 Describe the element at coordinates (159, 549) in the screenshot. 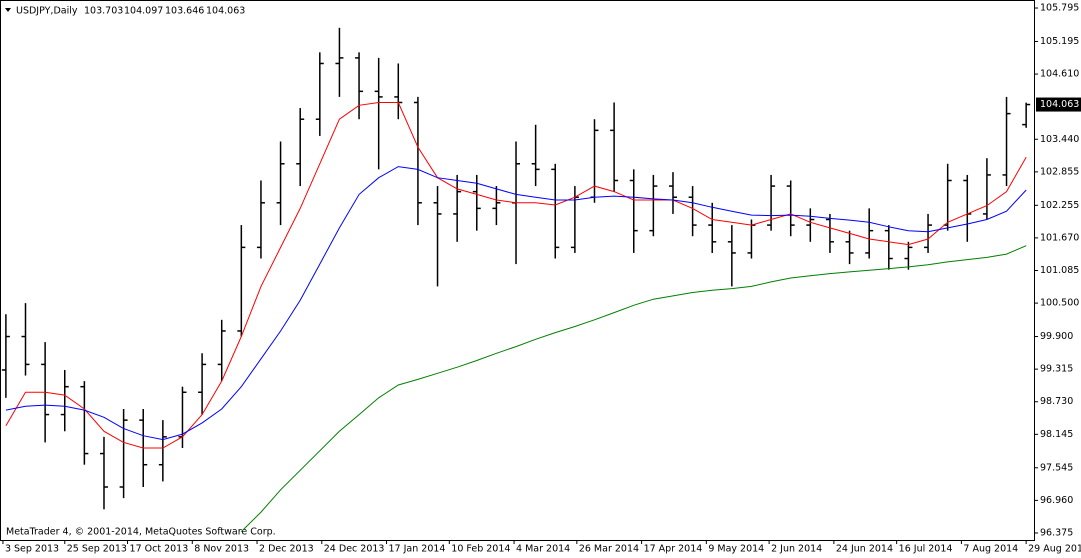

I see `x-tick-label: 17 Oct 2013` at that location.